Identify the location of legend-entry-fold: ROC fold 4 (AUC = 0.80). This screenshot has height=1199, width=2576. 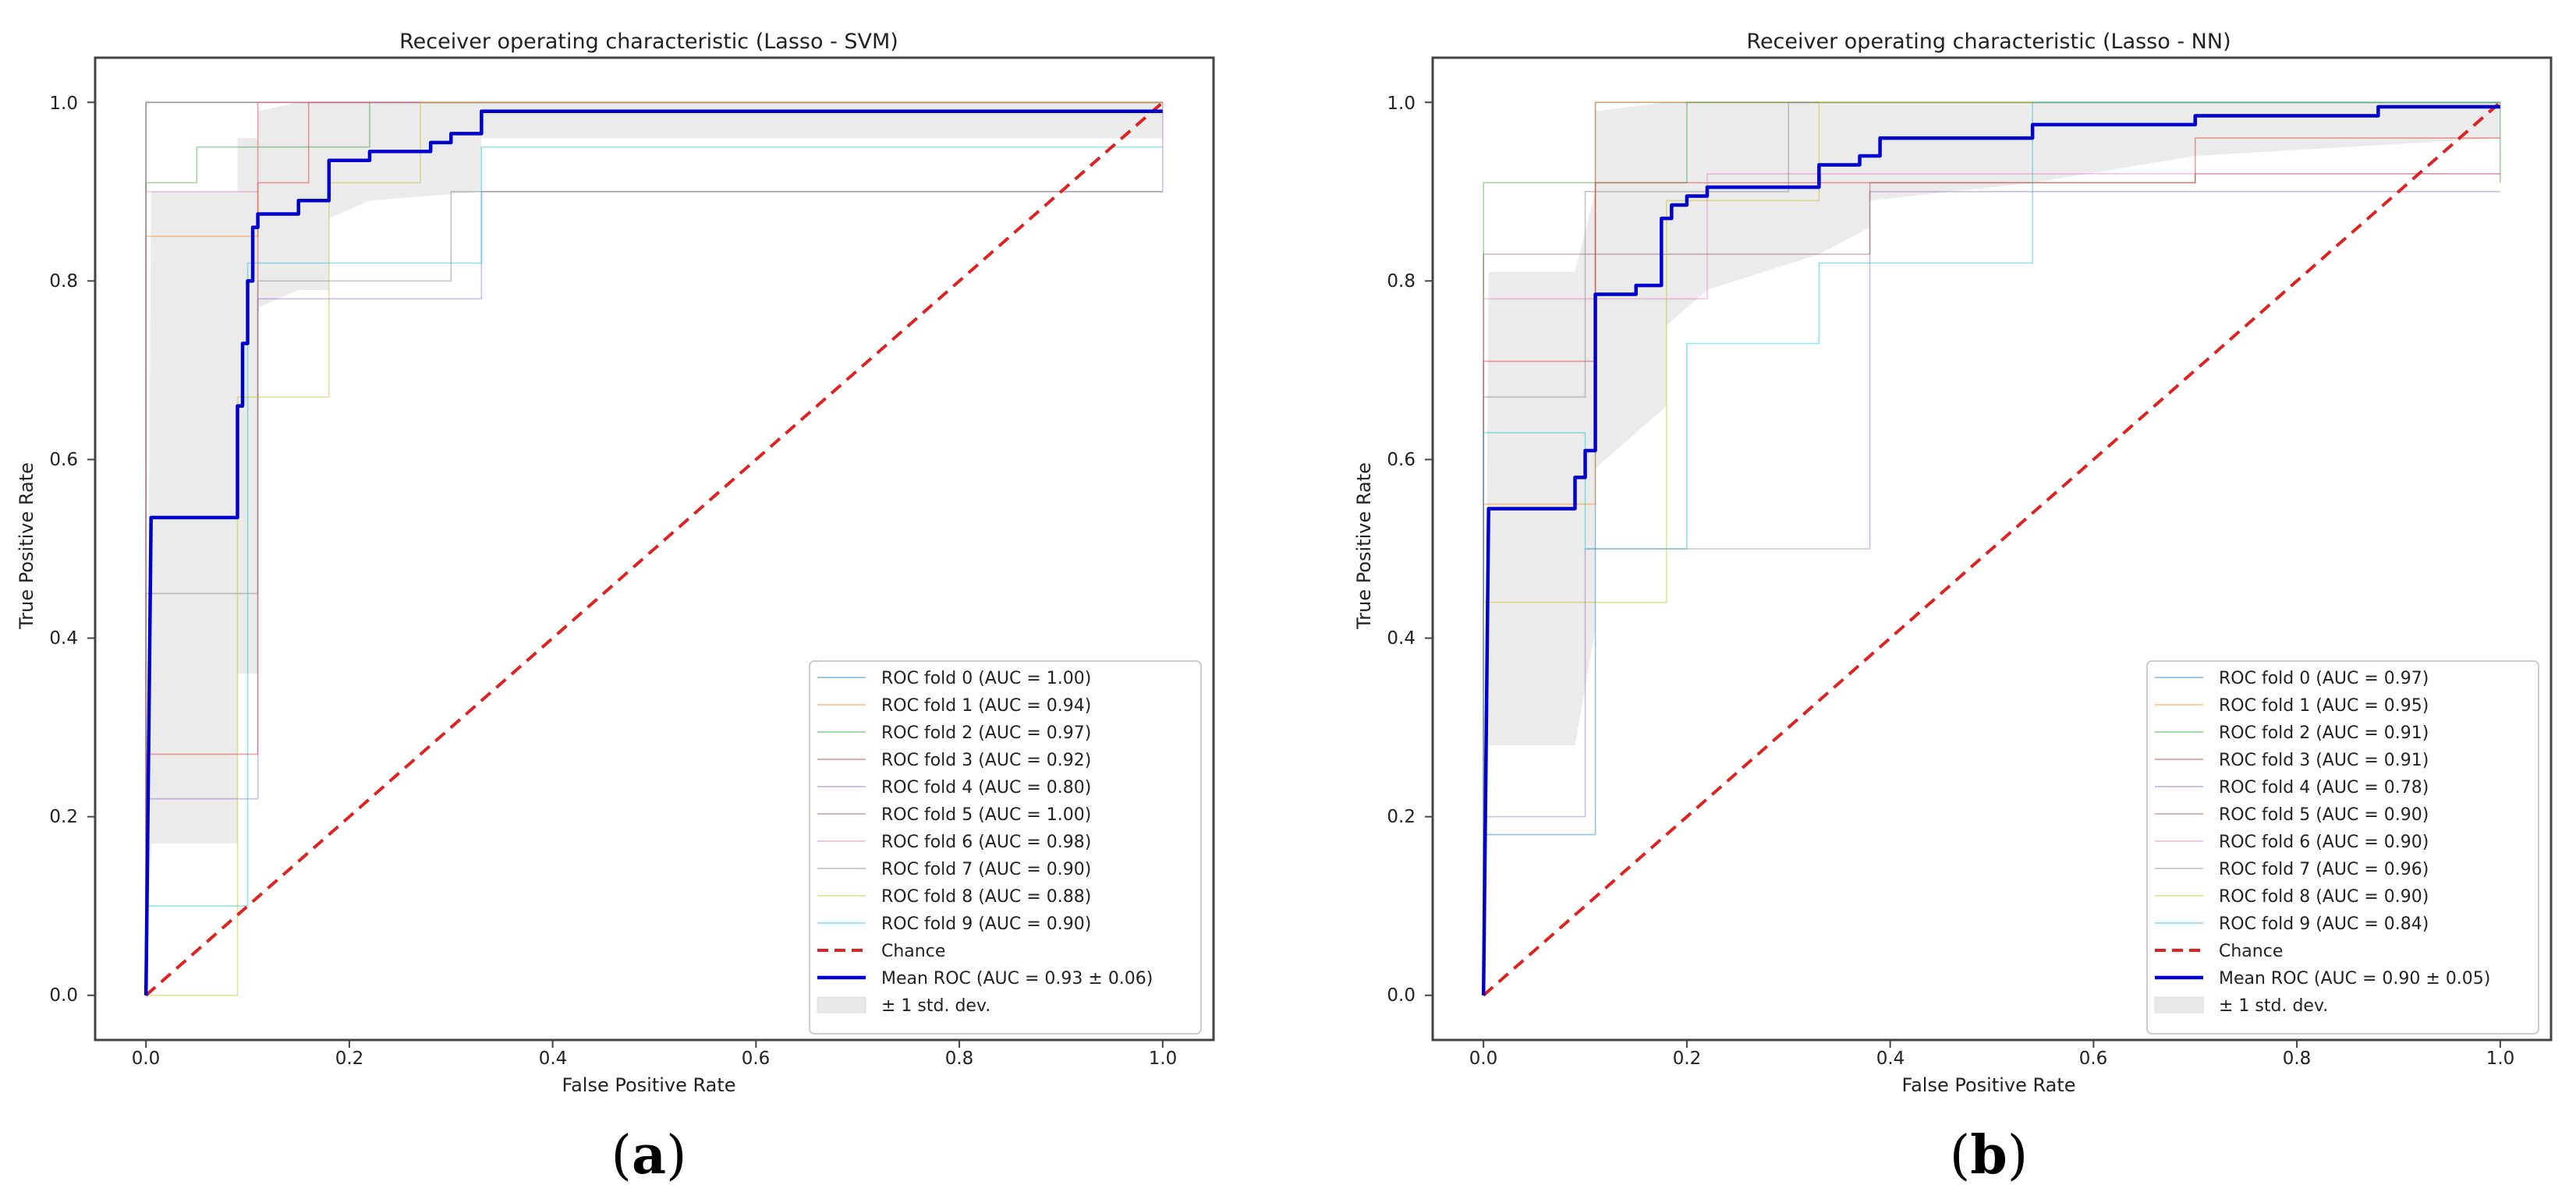
(954, 788).